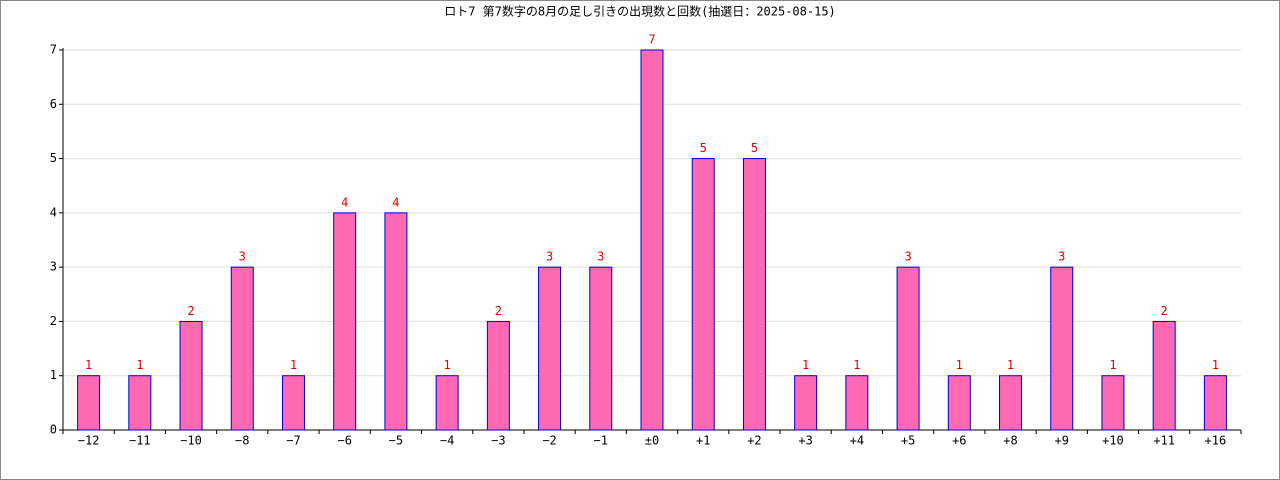 The height and width of the screenshot is (480, 1280). I want to click on y-tick-label: 2, so click(53, 321).